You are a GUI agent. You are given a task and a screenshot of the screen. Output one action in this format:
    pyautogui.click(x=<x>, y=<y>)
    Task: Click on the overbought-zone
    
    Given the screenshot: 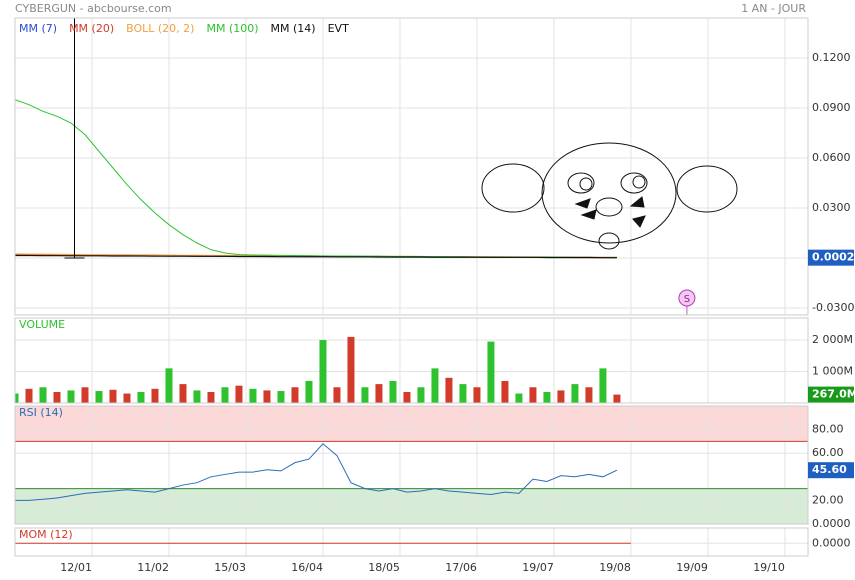 What is the action you would take?
    pyautogui.click(x=411, y=424)
    